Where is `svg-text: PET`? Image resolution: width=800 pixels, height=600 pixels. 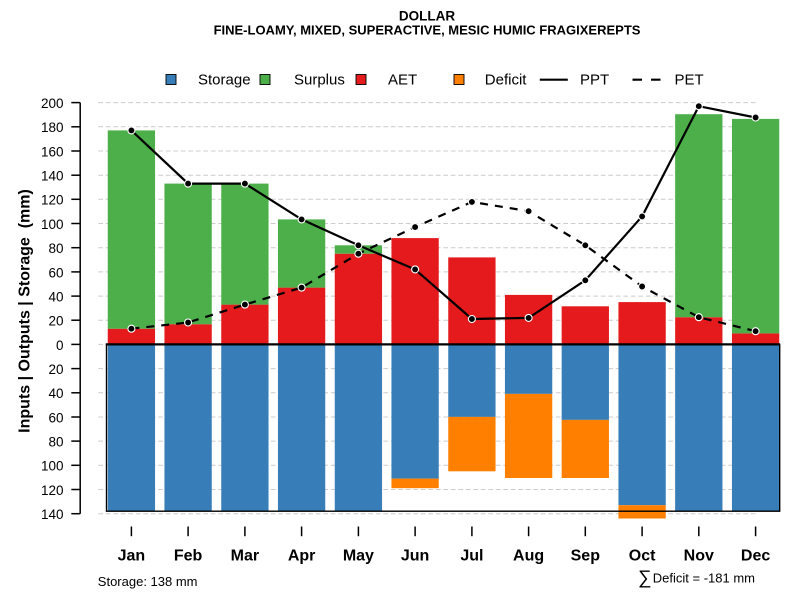 svg-text: PET is located at coordinates (689, 80).